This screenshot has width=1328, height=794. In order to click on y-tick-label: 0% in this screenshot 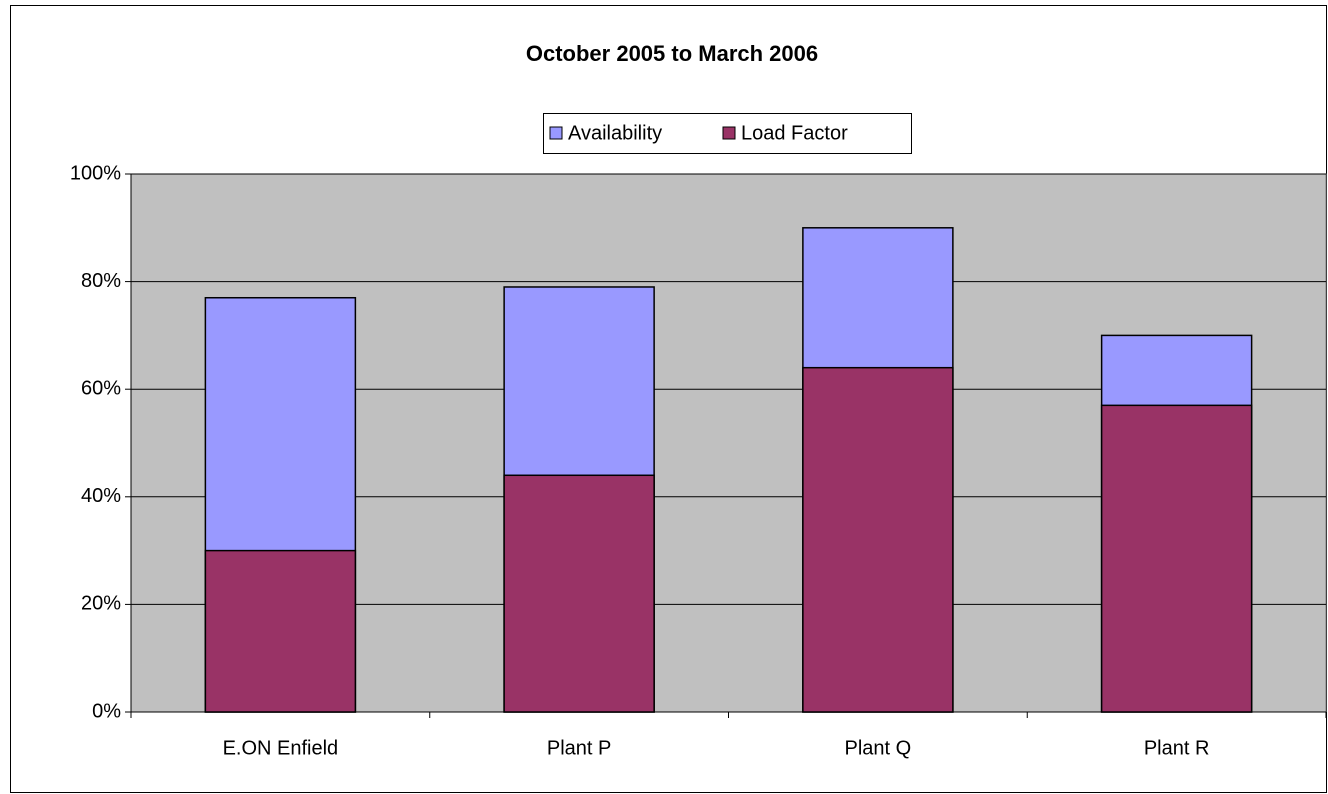, I will do `click(106, 711)`.